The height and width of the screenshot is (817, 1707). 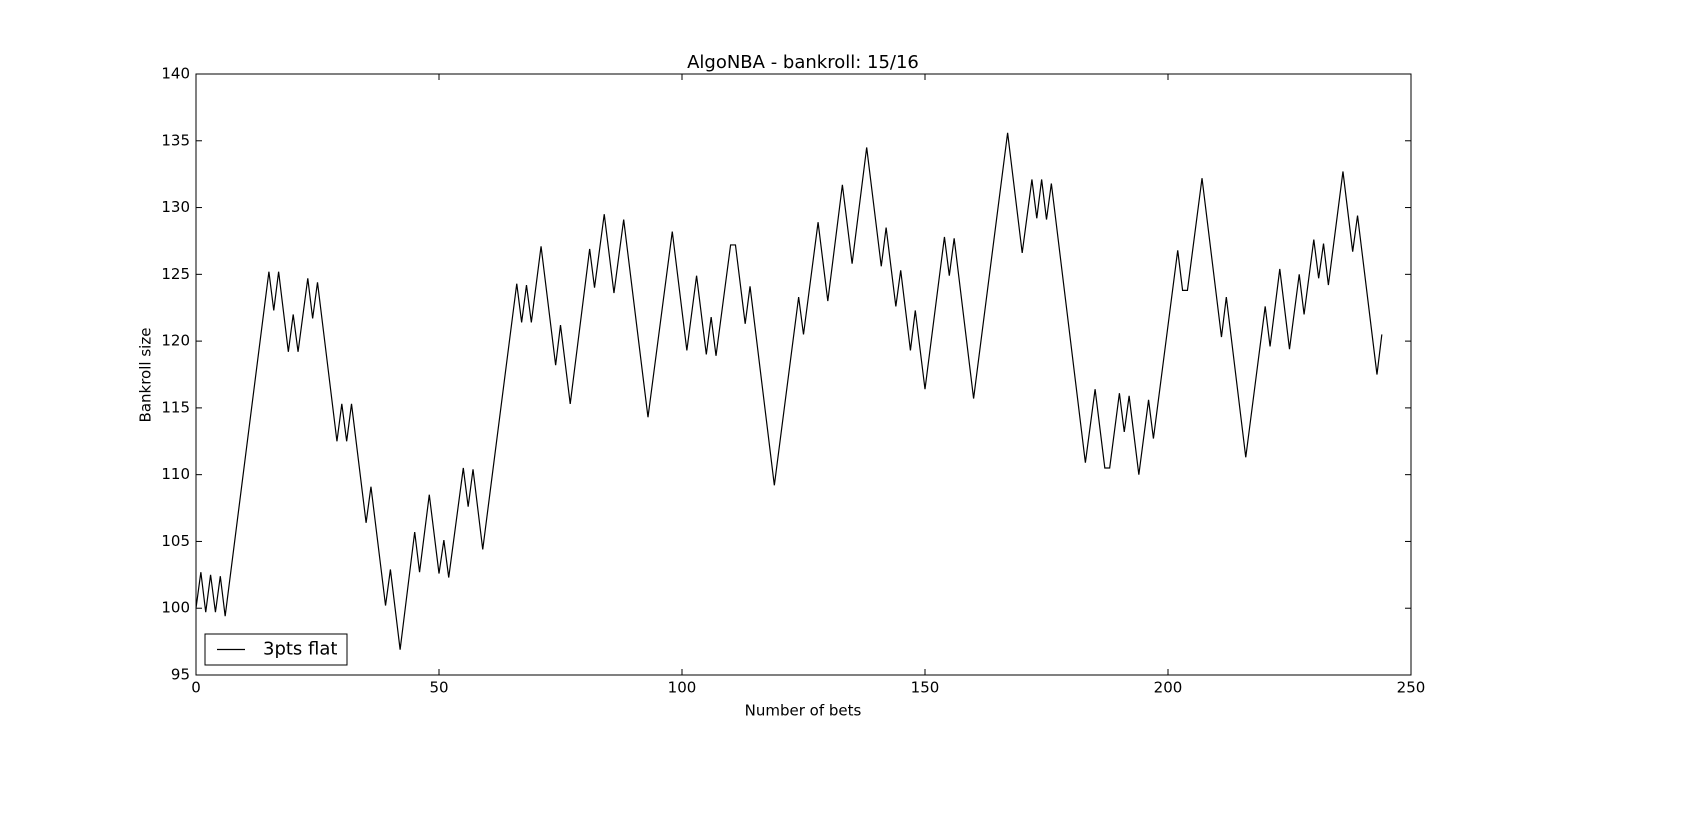 What do you see at coordinates (175, 140) in the screenshot?
I see `y-tick-label: 135` at bounding box center [175, 140].